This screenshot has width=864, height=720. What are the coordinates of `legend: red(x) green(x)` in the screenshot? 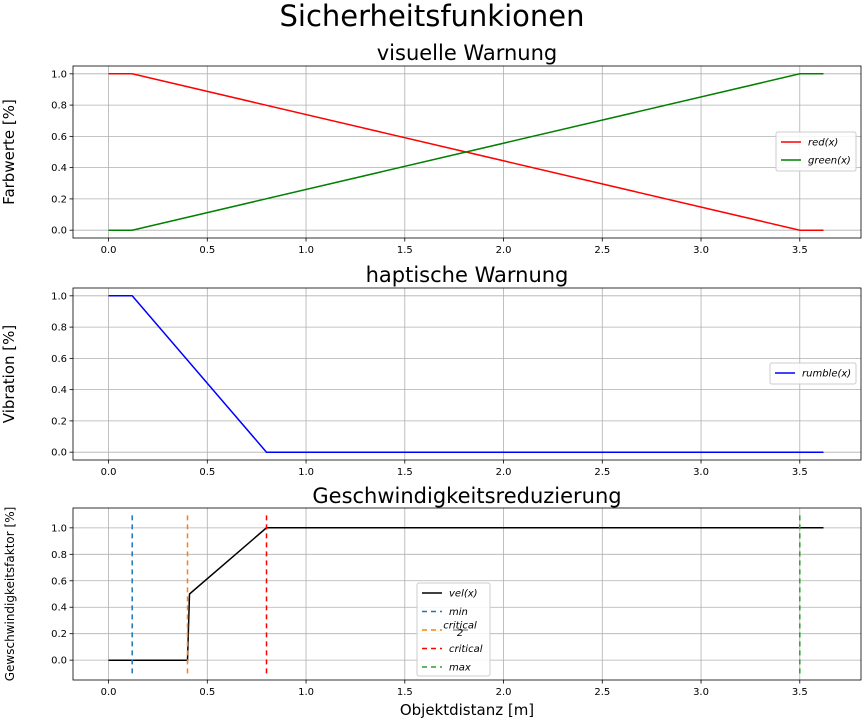 It's located at (816, 151).